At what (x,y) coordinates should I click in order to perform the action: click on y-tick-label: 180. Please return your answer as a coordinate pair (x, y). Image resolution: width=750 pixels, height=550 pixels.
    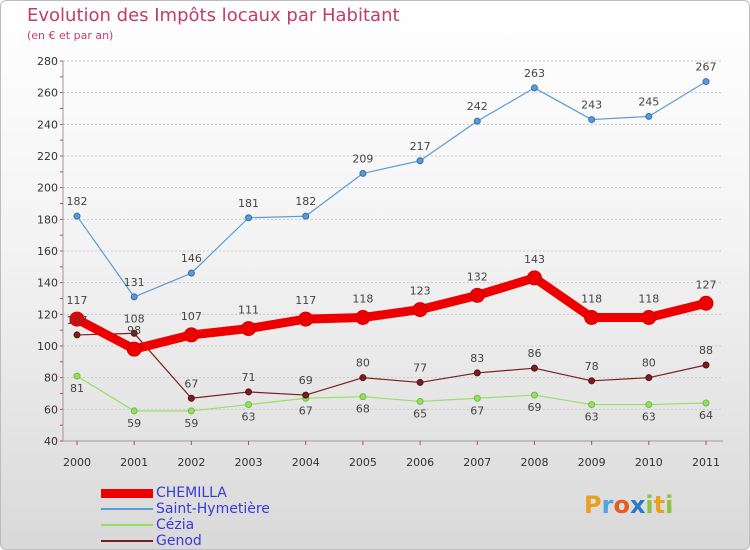
    Looking at the image, I should click on (47, 219).